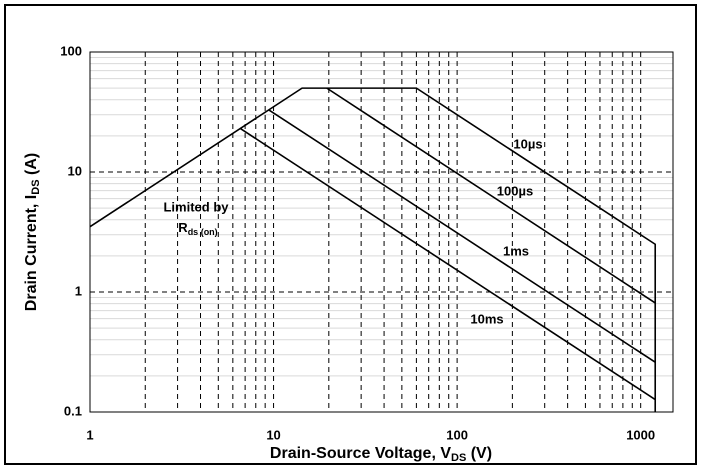 Image resolution: width=702 pixels, height=470 pixels. Describe the element at coordinates (458, 458) in the screenshot. I see `x-label-sub: DS` at that location.